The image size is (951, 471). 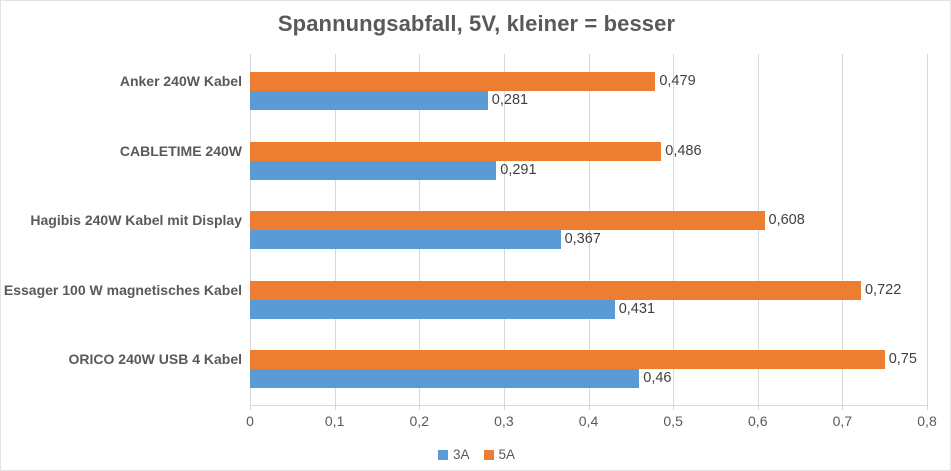 I want to click on bar-value-label: 0,486, so click(x=683, y=150).